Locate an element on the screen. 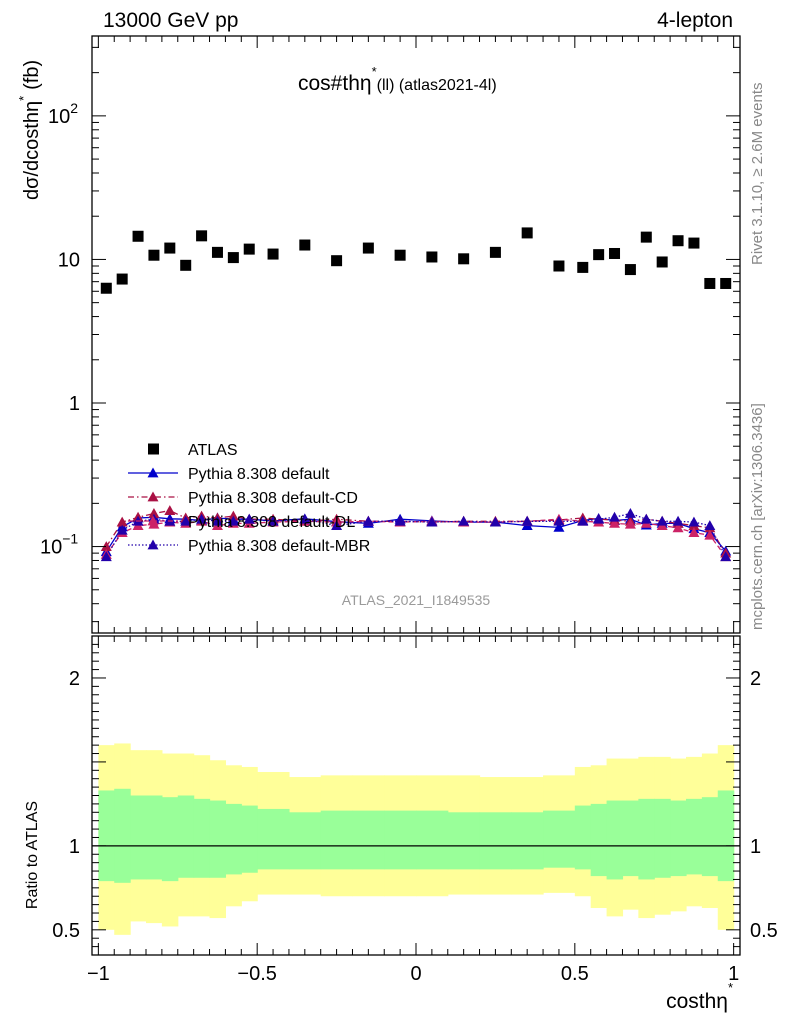 Image resolution: width=786 pixels, height=1024 pixels. ratio-y-tick-label: 2 is located at coordinates (74, 679).